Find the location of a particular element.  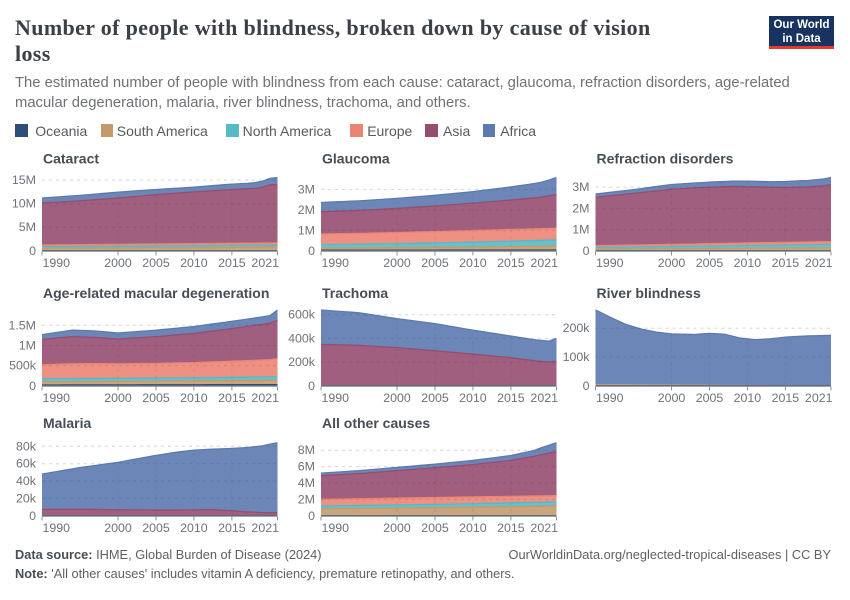

svg-text: 60k is located at coordinates (26, 464).